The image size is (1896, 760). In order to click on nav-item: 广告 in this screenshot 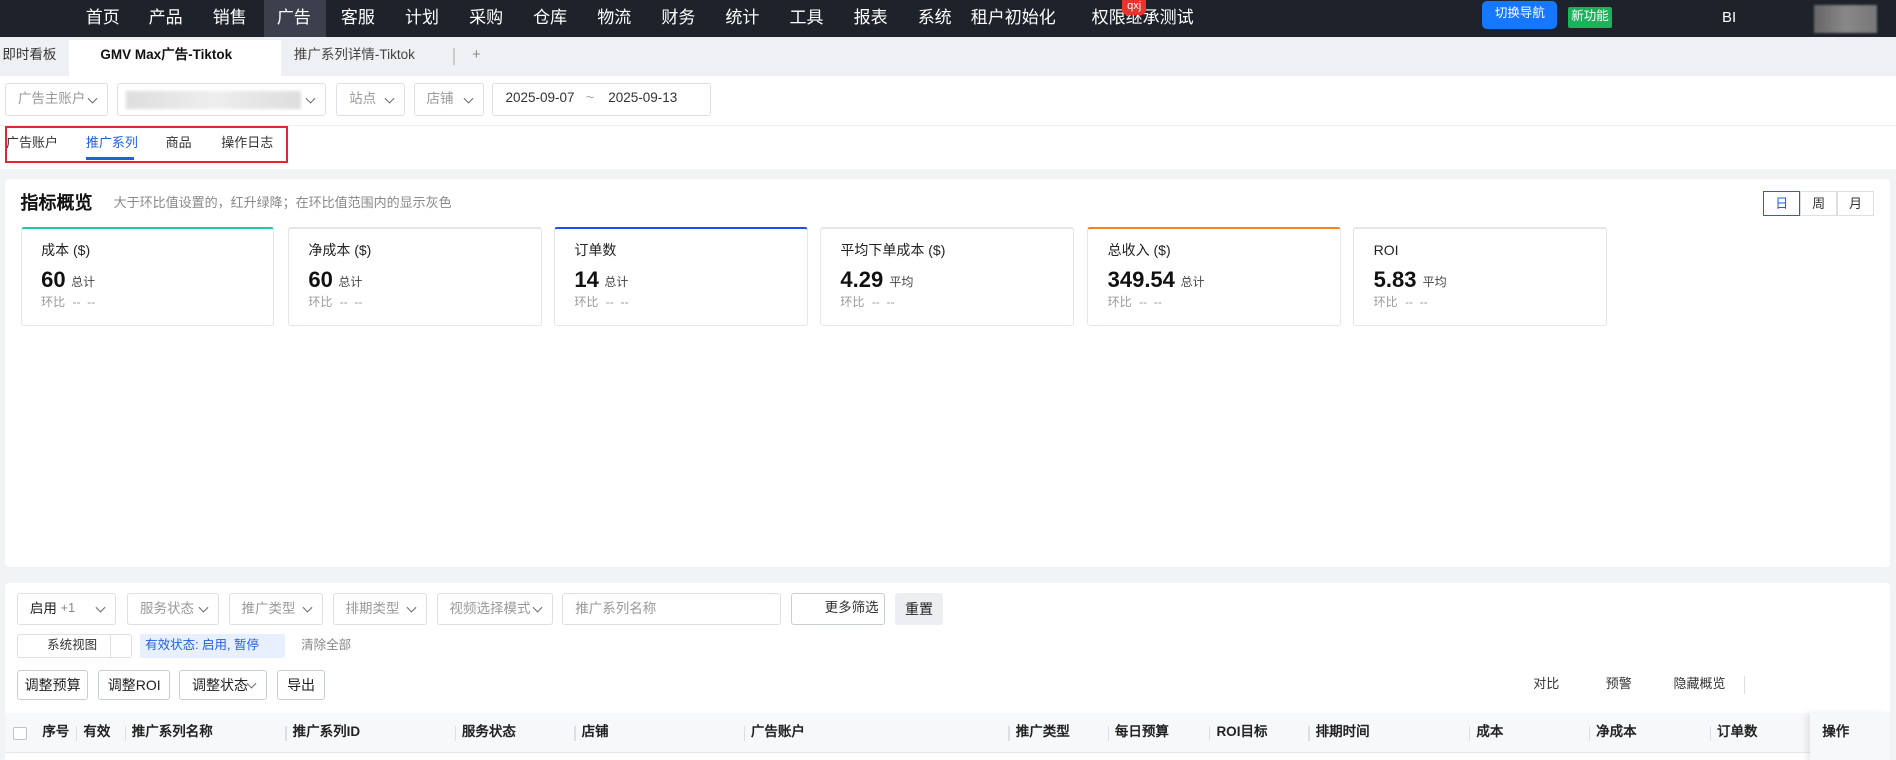, I will do `click(293, 17)`.